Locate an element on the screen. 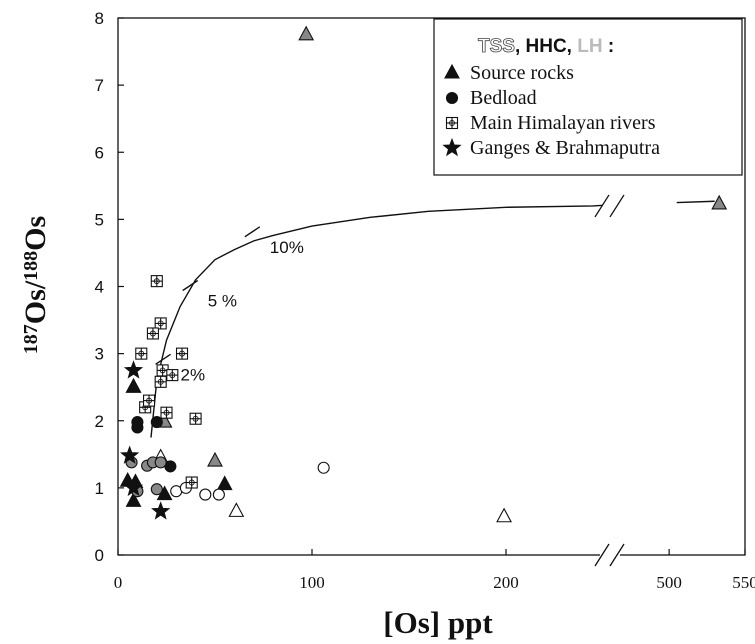 The image size is (755, 644). mixing-curve-right is located at coordinates (695, 202).